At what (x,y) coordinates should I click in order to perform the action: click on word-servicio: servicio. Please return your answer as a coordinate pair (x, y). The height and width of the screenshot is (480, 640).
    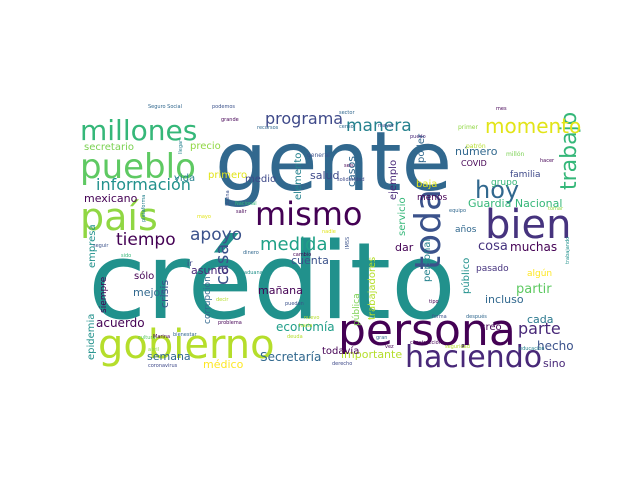
    Looking at the image, I should click on (402, 216).